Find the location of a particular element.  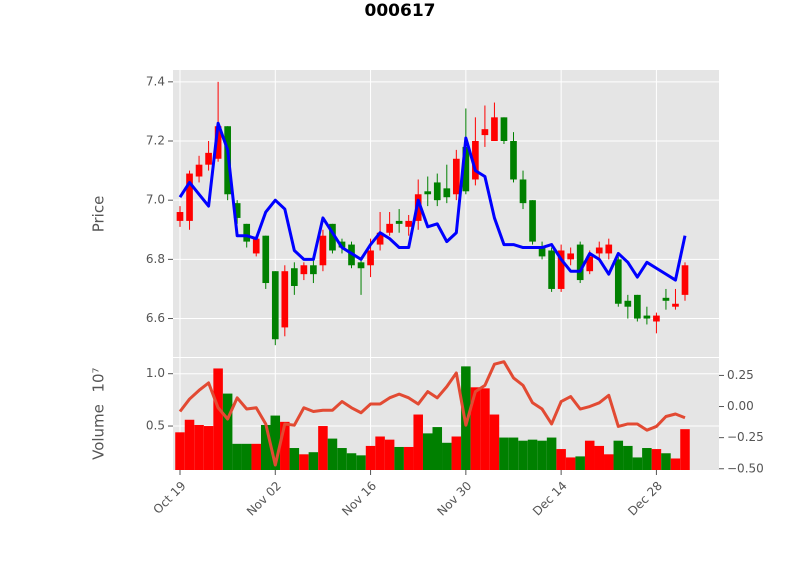

y-tick-label: 7.4 is located at coordinates (155, 81).